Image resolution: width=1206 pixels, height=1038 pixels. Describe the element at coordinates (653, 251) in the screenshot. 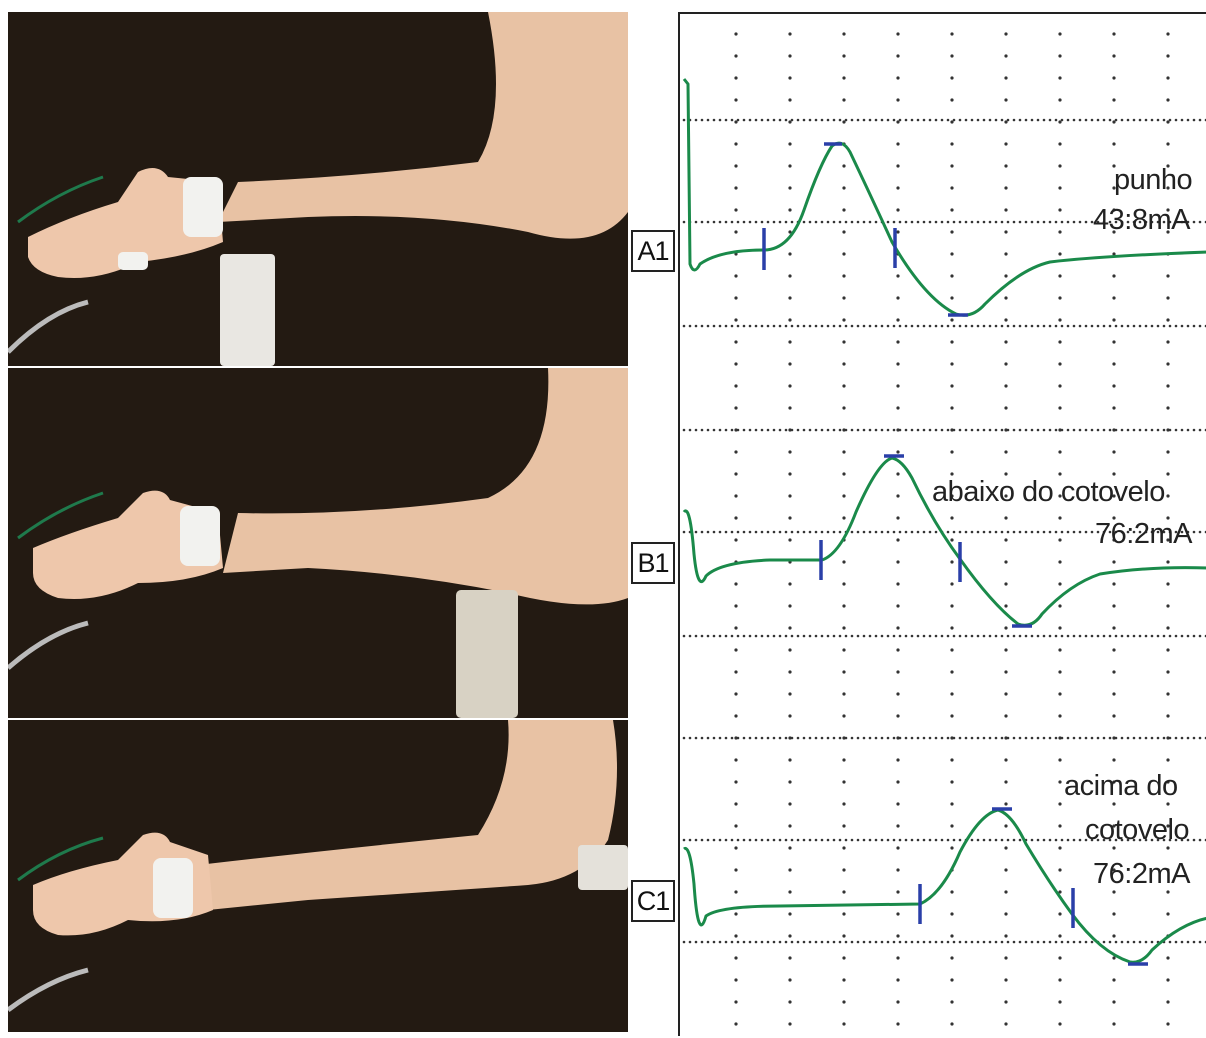

I see `row-label-a1: A1` at that location.